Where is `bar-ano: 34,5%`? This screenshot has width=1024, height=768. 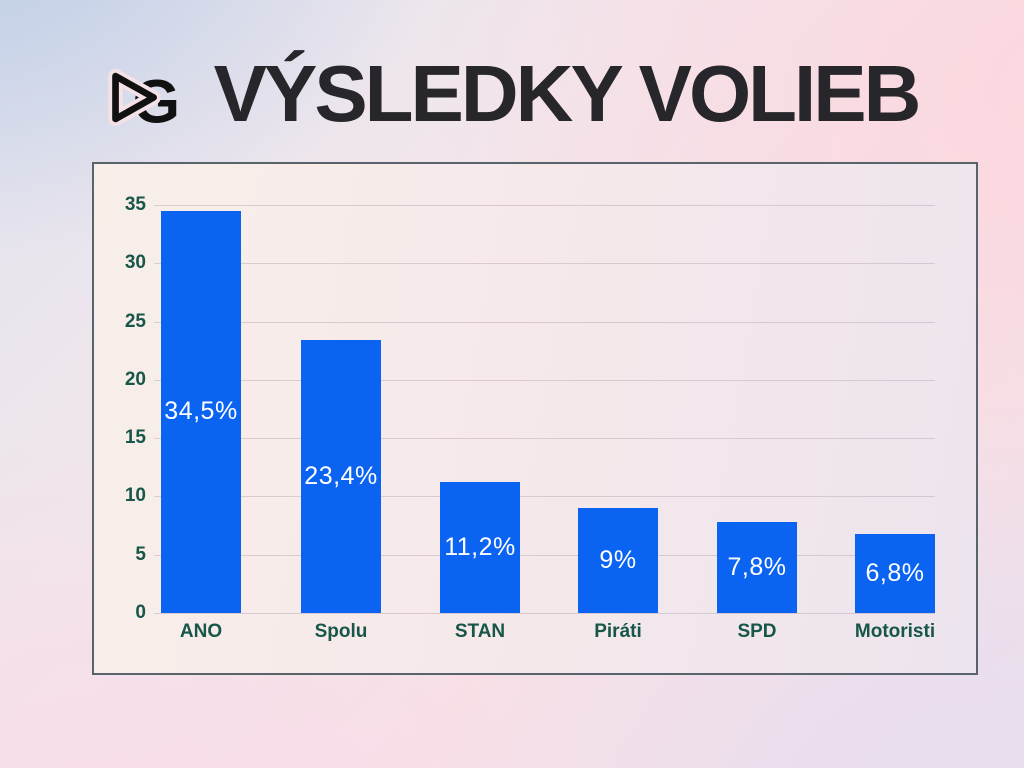 bar-ano: 34,5% is located at coordinates (201, 411).